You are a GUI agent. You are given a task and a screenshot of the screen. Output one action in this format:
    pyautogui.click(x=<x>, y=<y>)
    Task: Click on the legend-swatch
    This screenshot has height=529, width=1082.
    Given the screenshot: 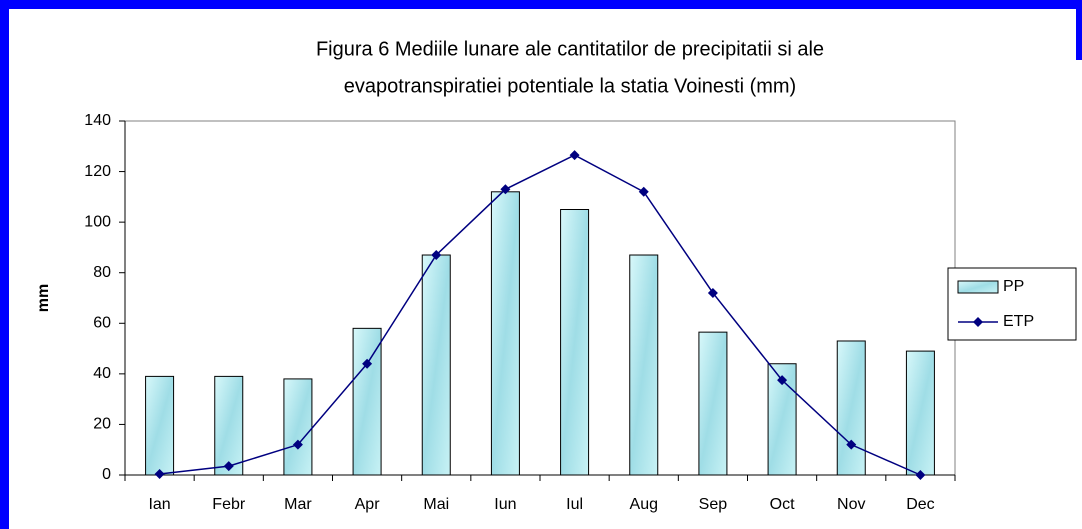 What is the action you would take?
    pyautogui.click(x=978, y=287)
    